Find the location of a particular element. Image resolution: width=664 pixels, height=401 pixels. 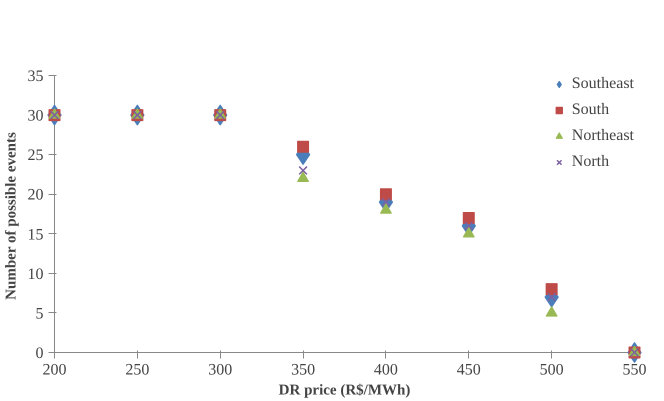

x-tick-label: 250 is located at coordinates (137, 370).